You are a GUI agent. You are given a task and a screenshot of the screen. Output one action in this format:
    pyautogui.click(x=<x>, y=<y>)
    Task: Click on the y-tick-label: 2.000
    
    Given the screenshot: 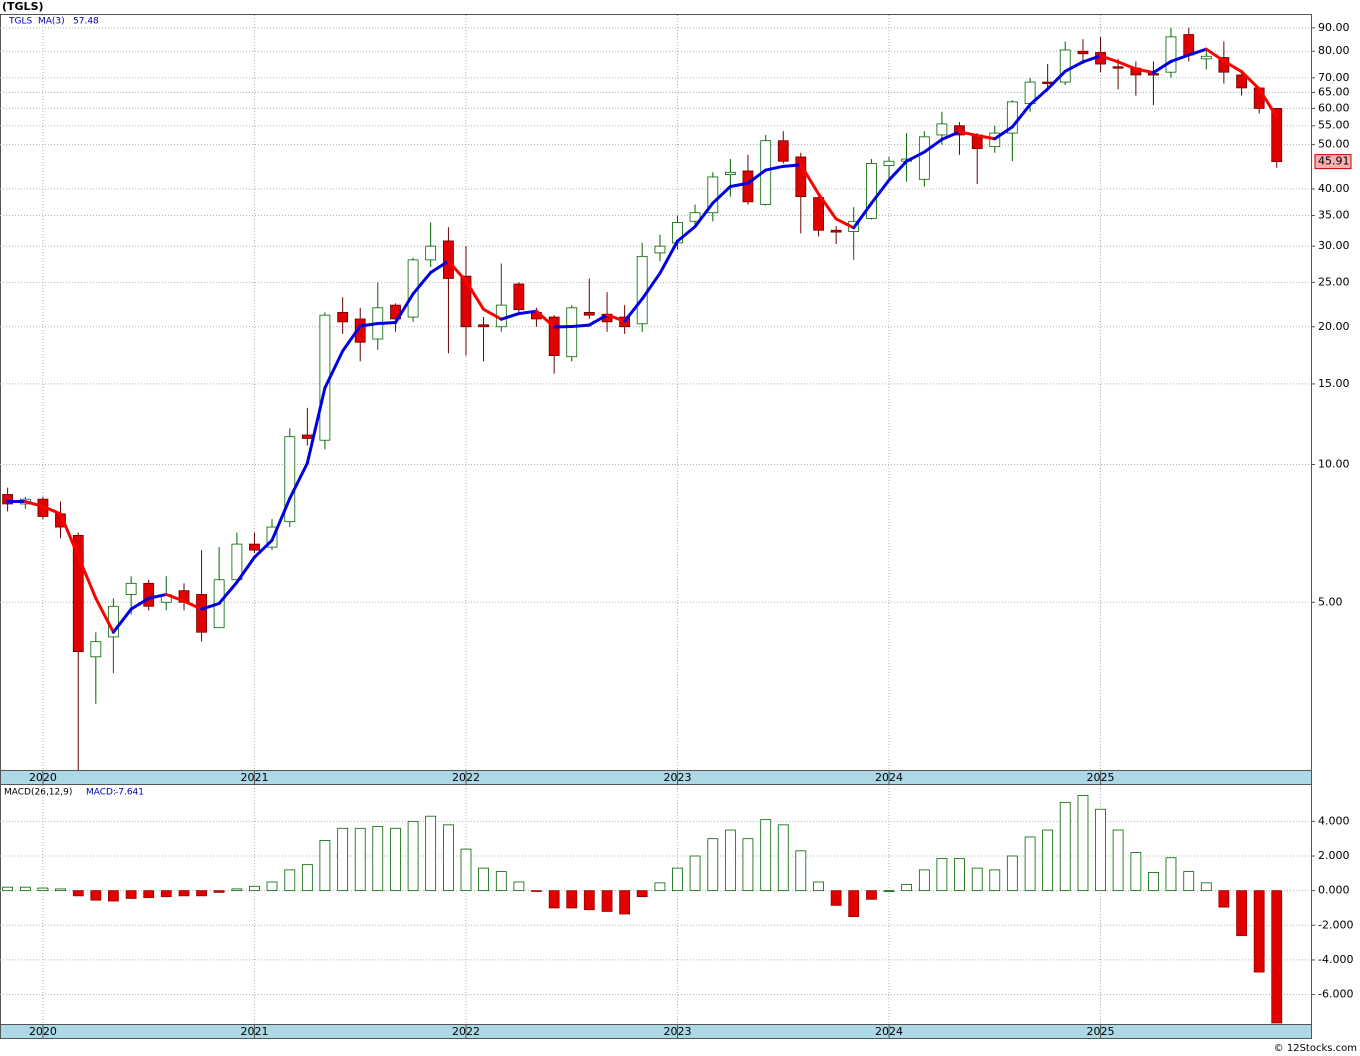 What is the action you would take?
    pyautogui.click(x=1334, y=855)
    